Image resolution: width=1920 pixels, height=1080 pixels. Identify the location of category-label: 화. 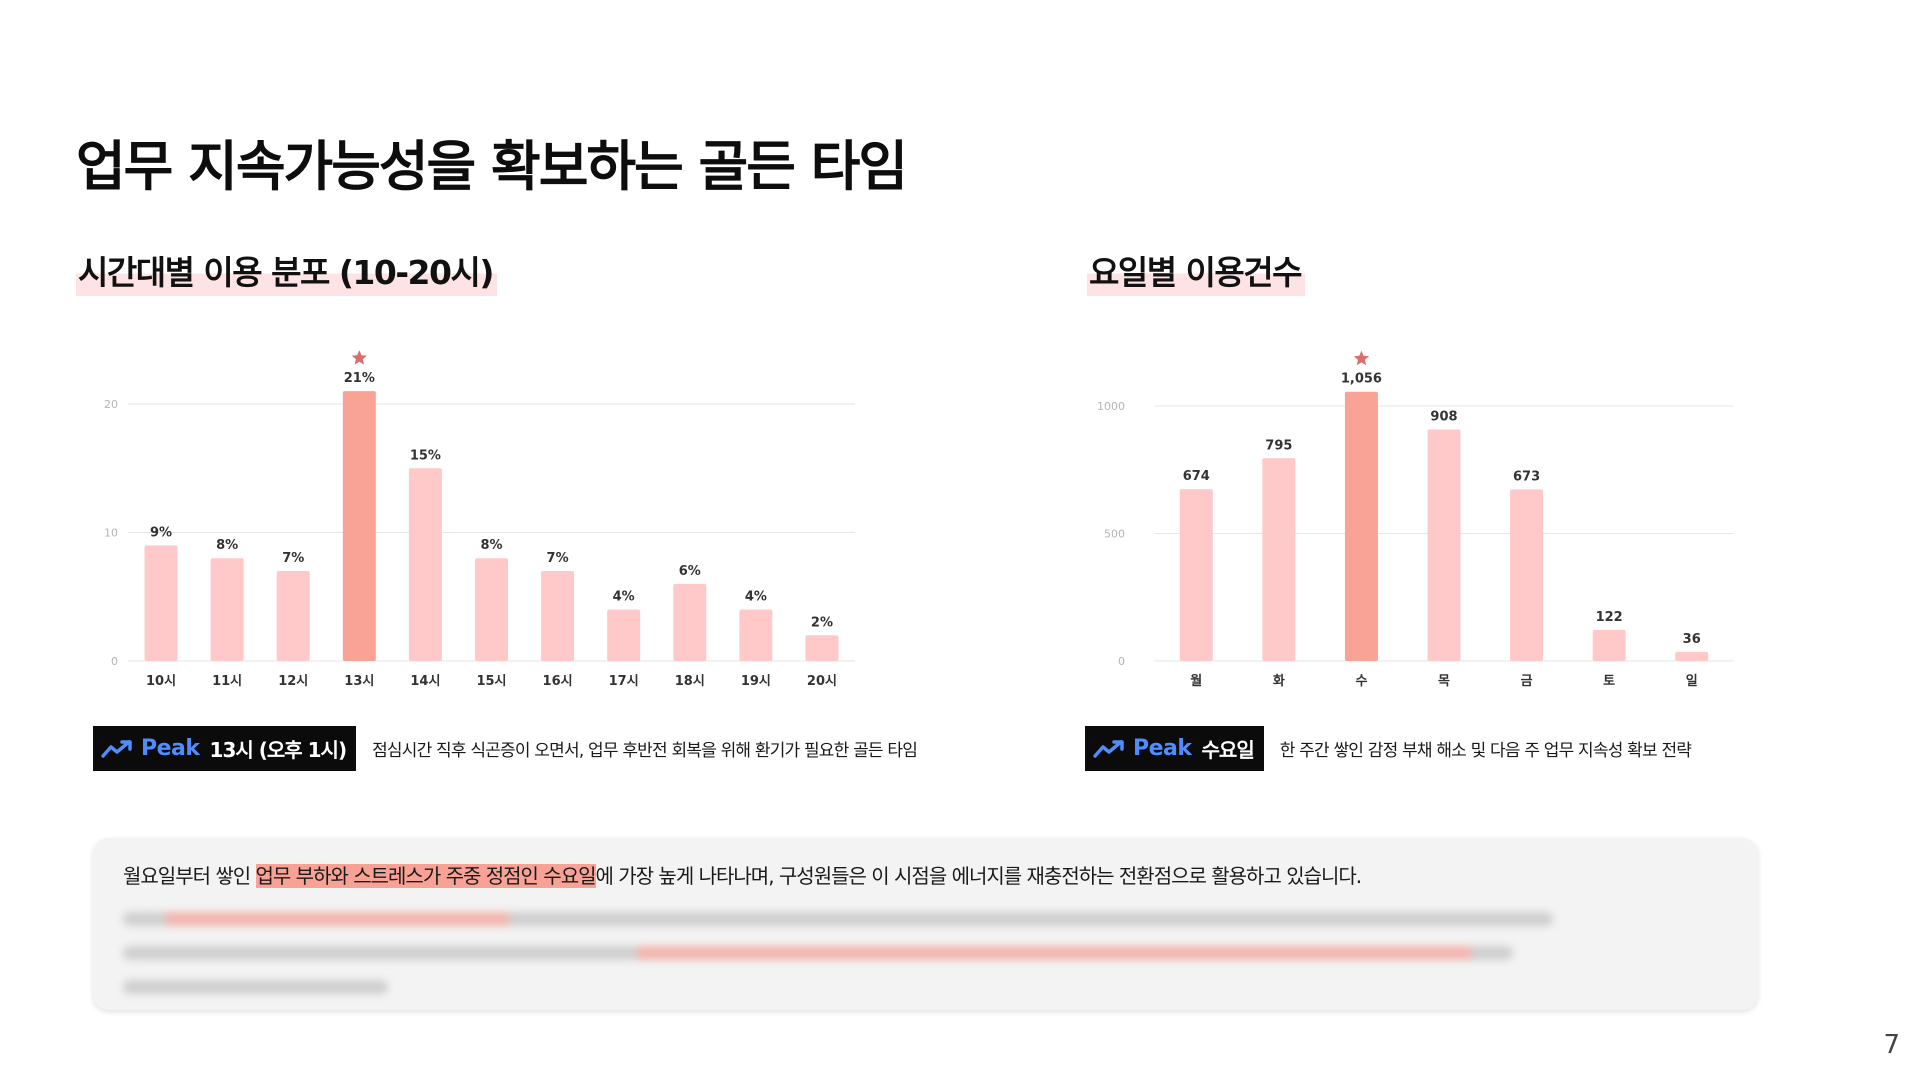
(1279, 681).